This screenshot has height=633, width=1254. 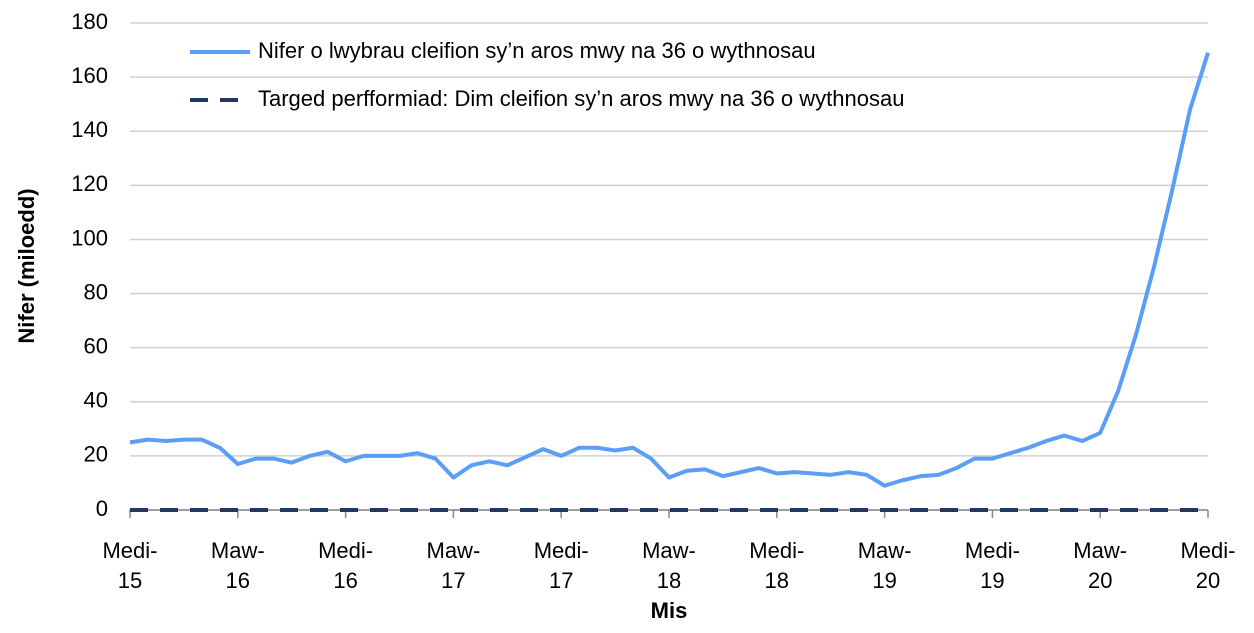 What do you see at coordinates (96, 400) in the screenshot?
I see `y-tick-label: 40` at bounding box center [96, 400].